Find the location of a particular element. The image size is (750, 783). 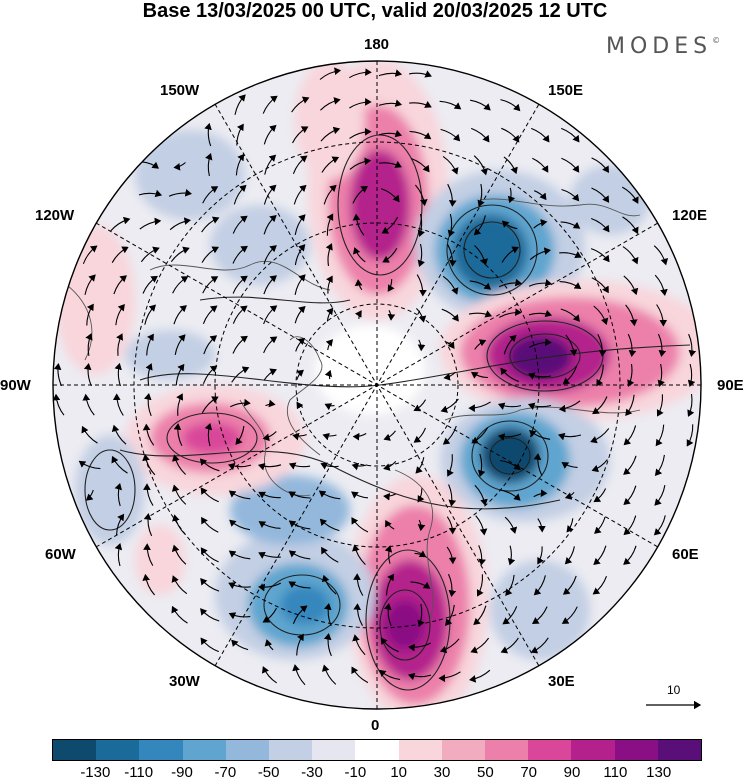

colorbar-tick-label: -70 is located at coordinates (225, 772).